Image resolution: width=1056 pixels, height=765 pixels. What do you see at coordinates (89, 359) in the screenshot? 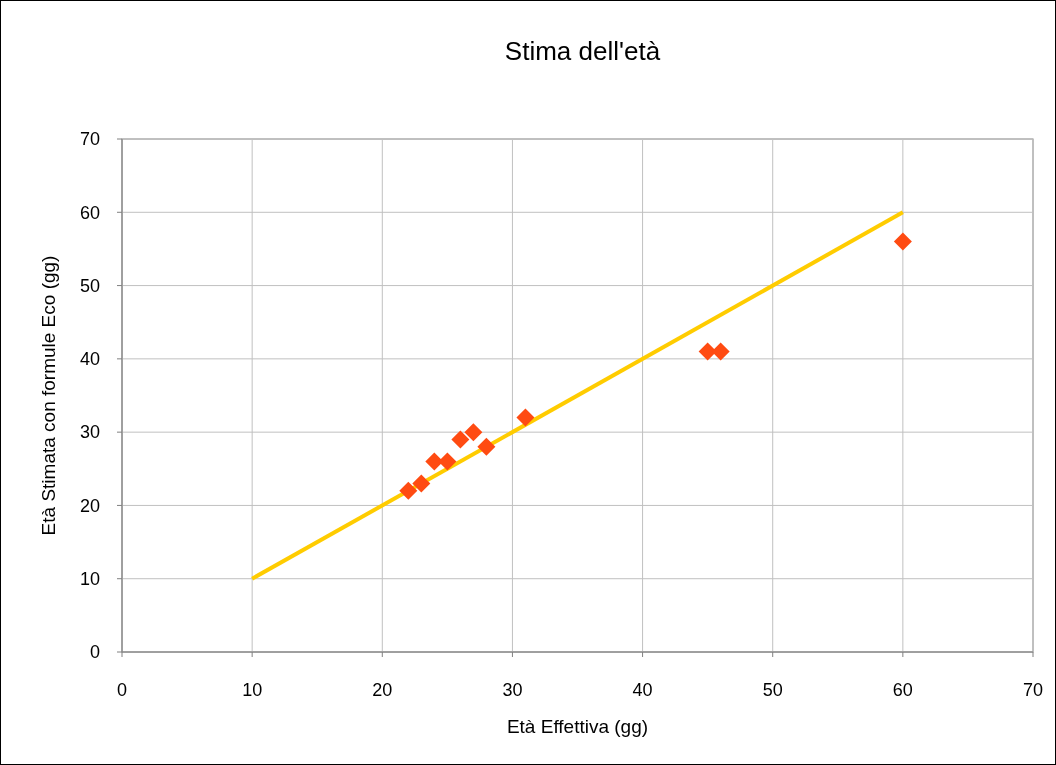
I see `y-tick-label: 40` at bounding box center [89, 359].